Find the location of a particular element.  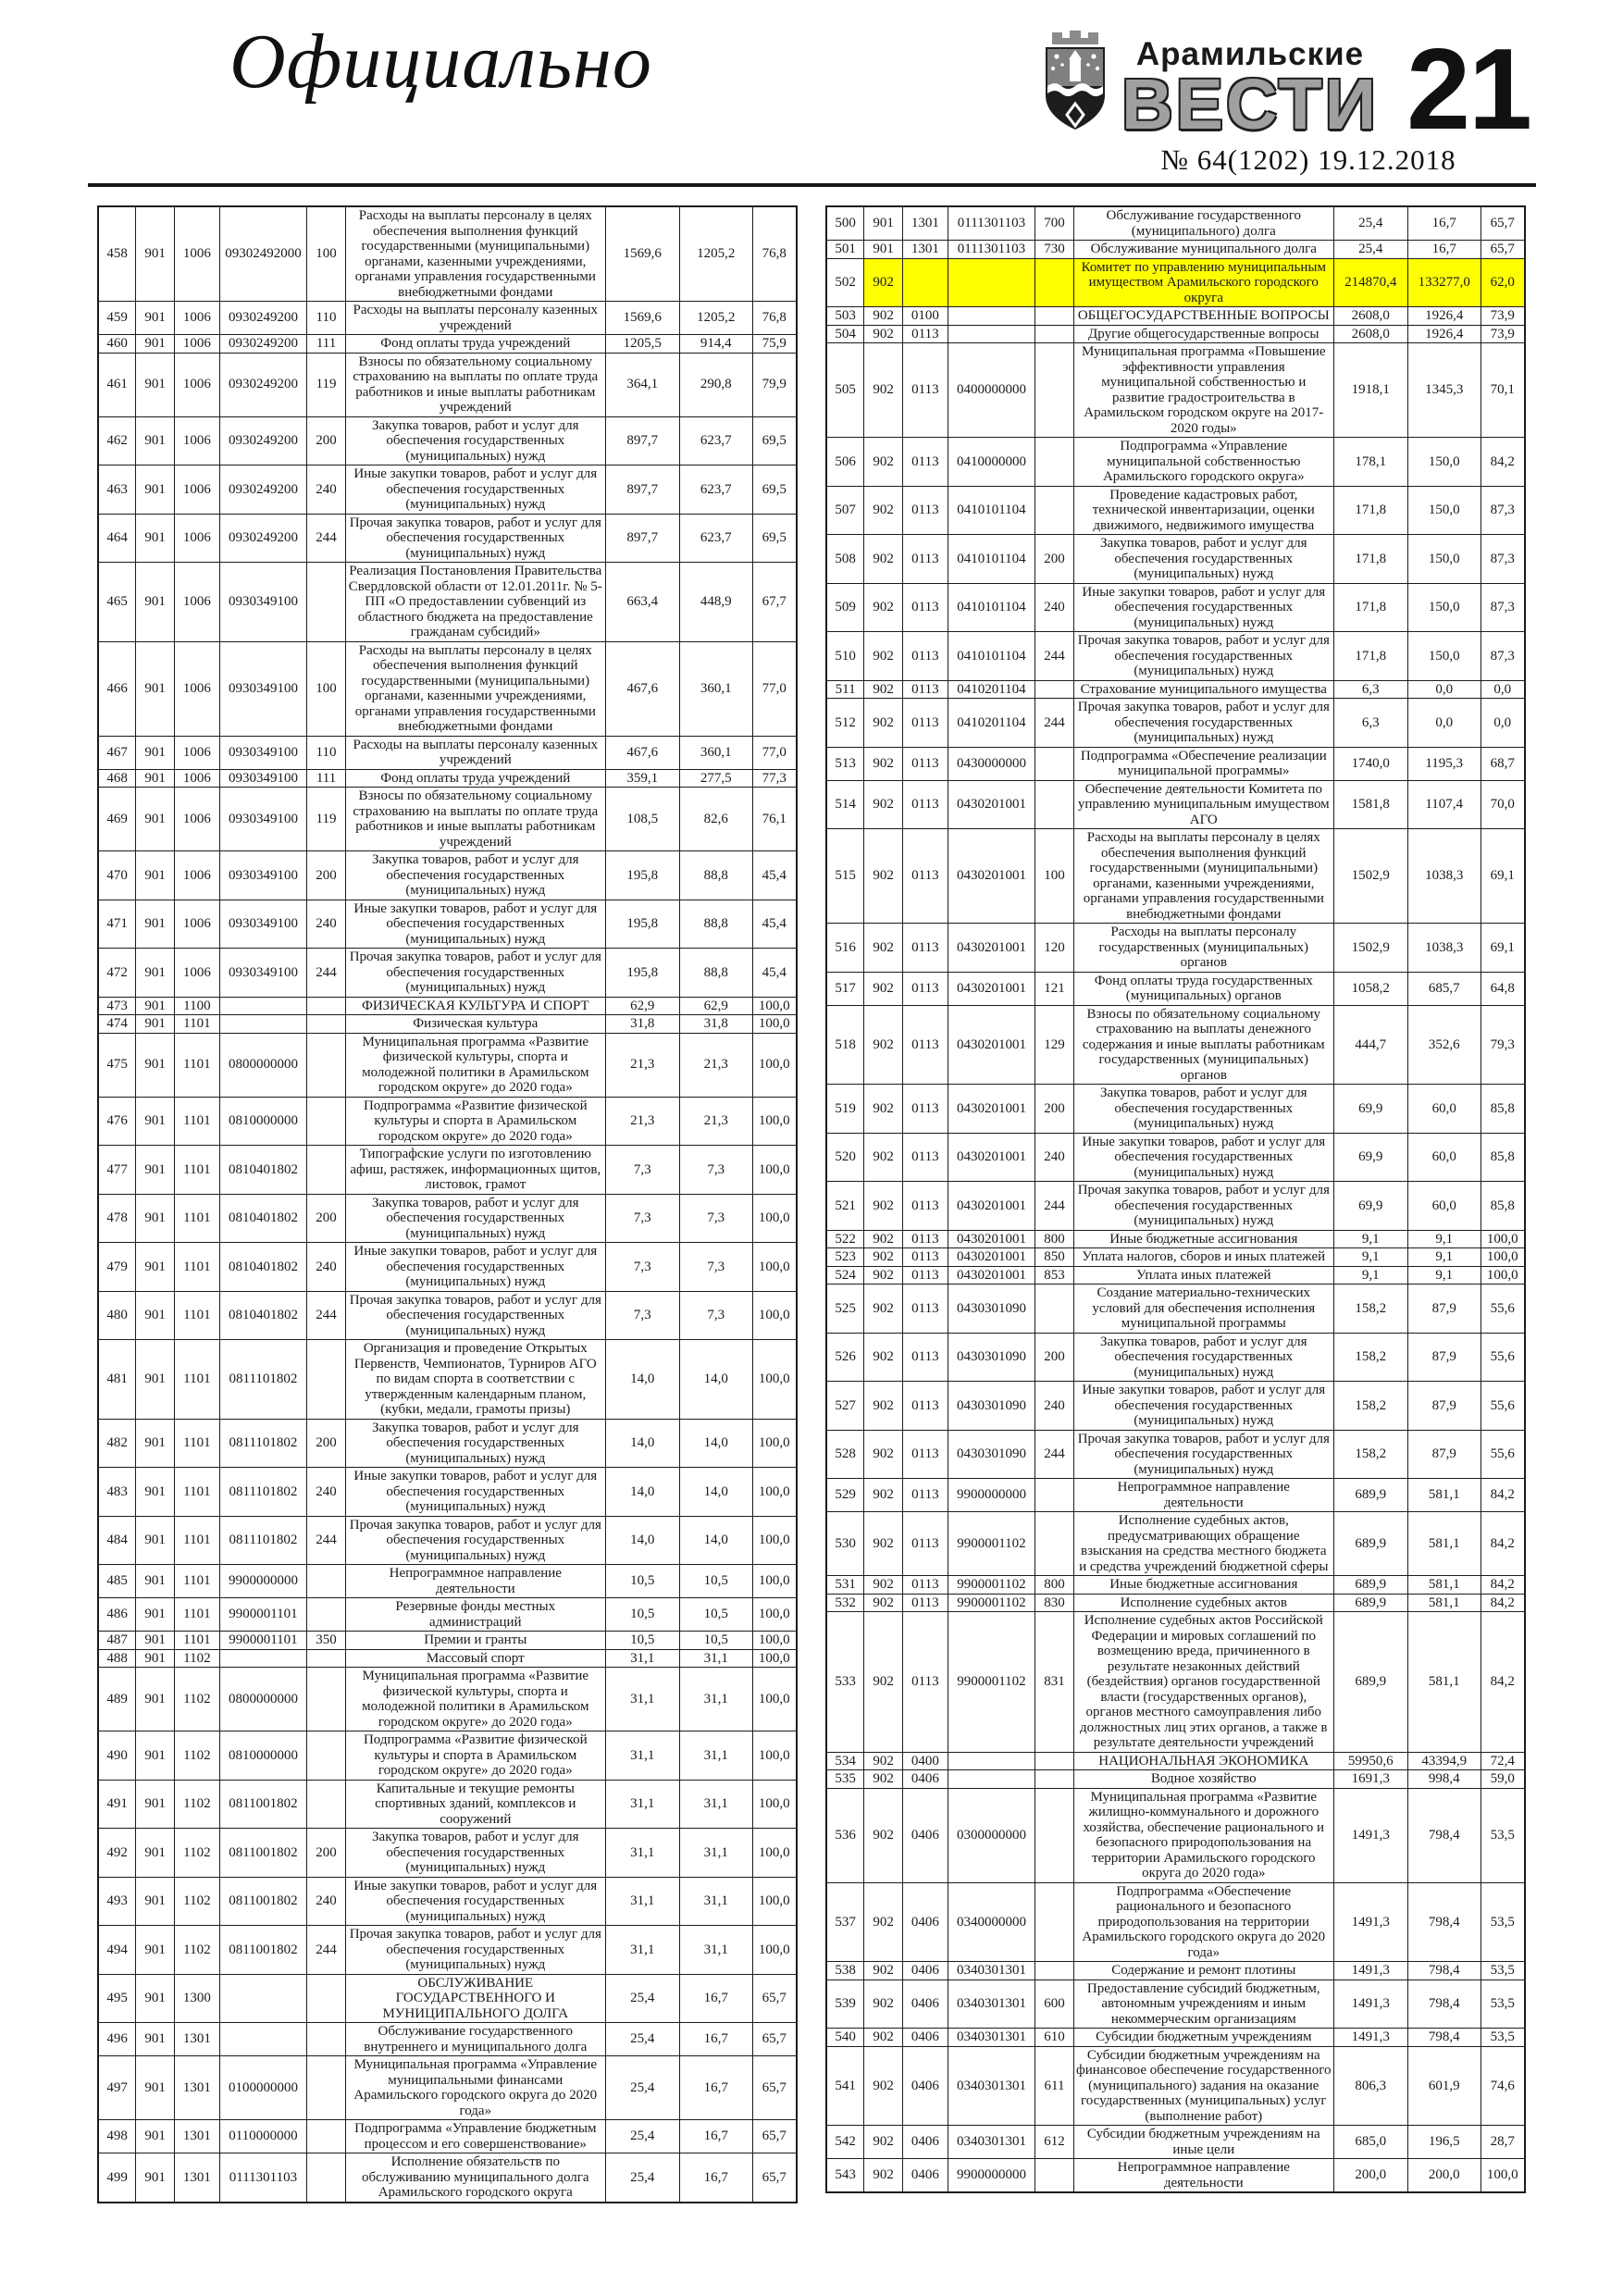

execution-percent: 65,7 is located at coordinates (774, 2178).